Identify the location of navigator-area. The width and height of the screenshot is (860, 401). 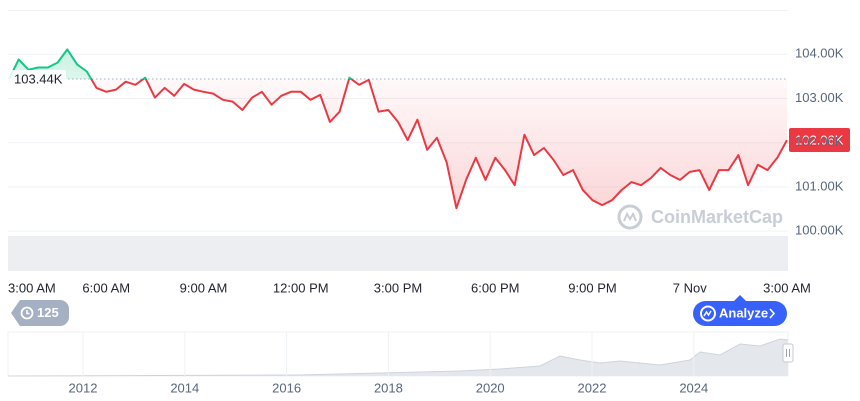
(398, 357).